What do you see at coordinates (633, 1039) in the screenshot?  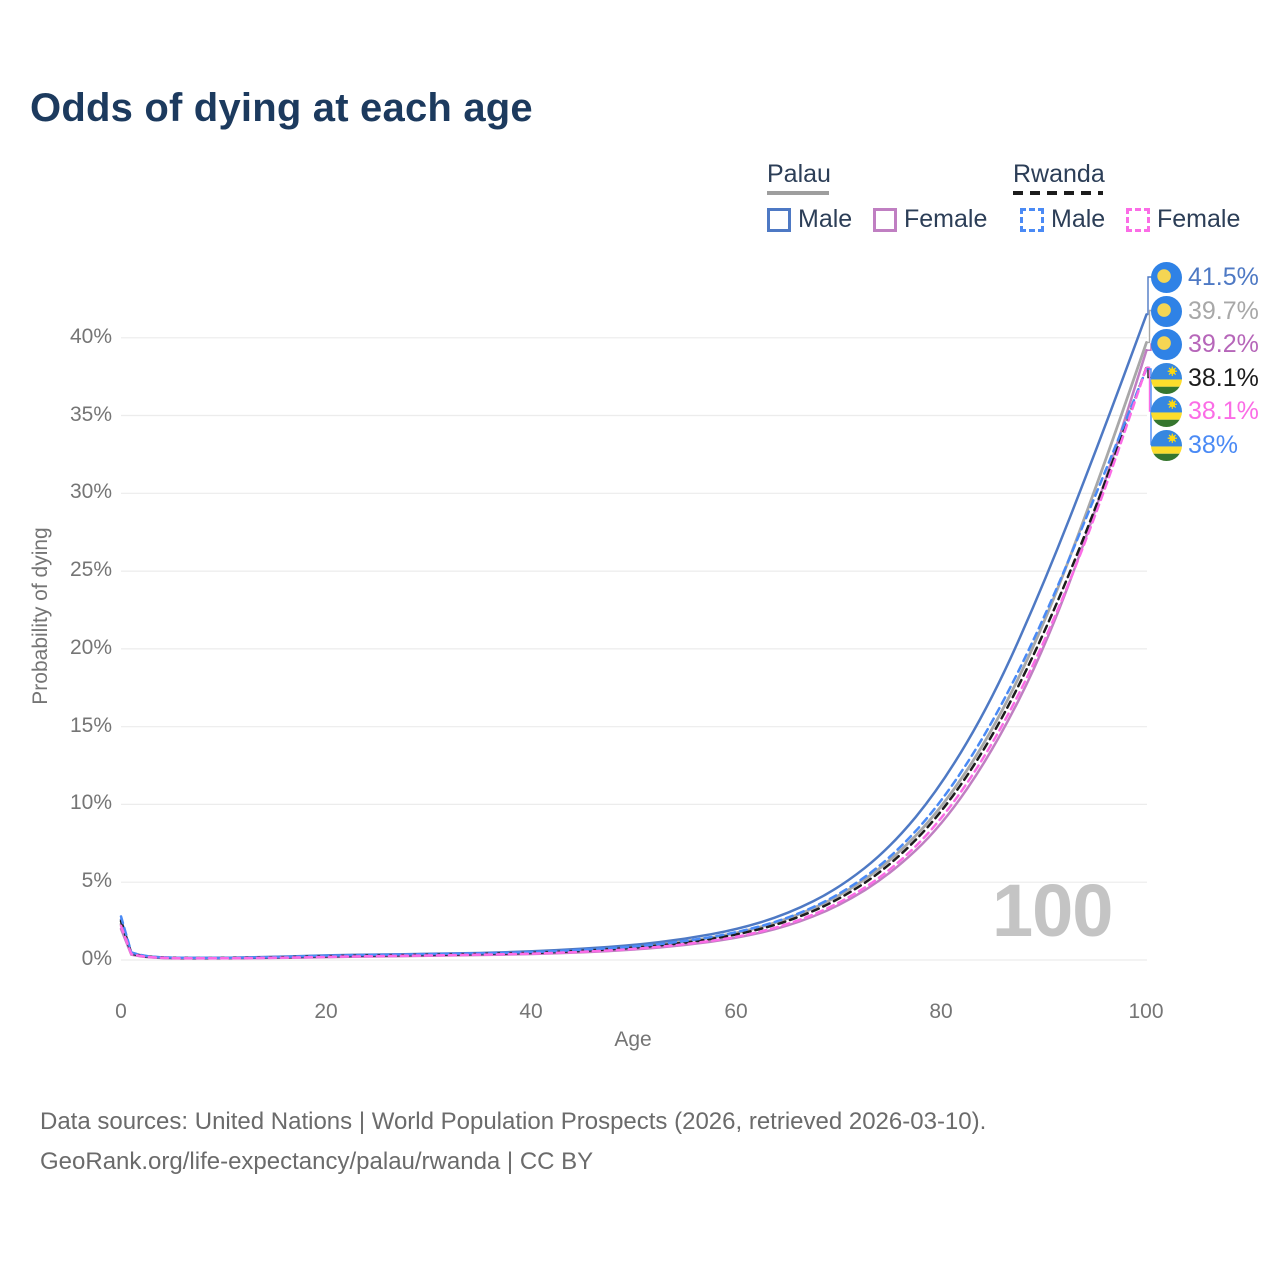 I see `x-axis-title: Age` at bounding box center [633, 1039].